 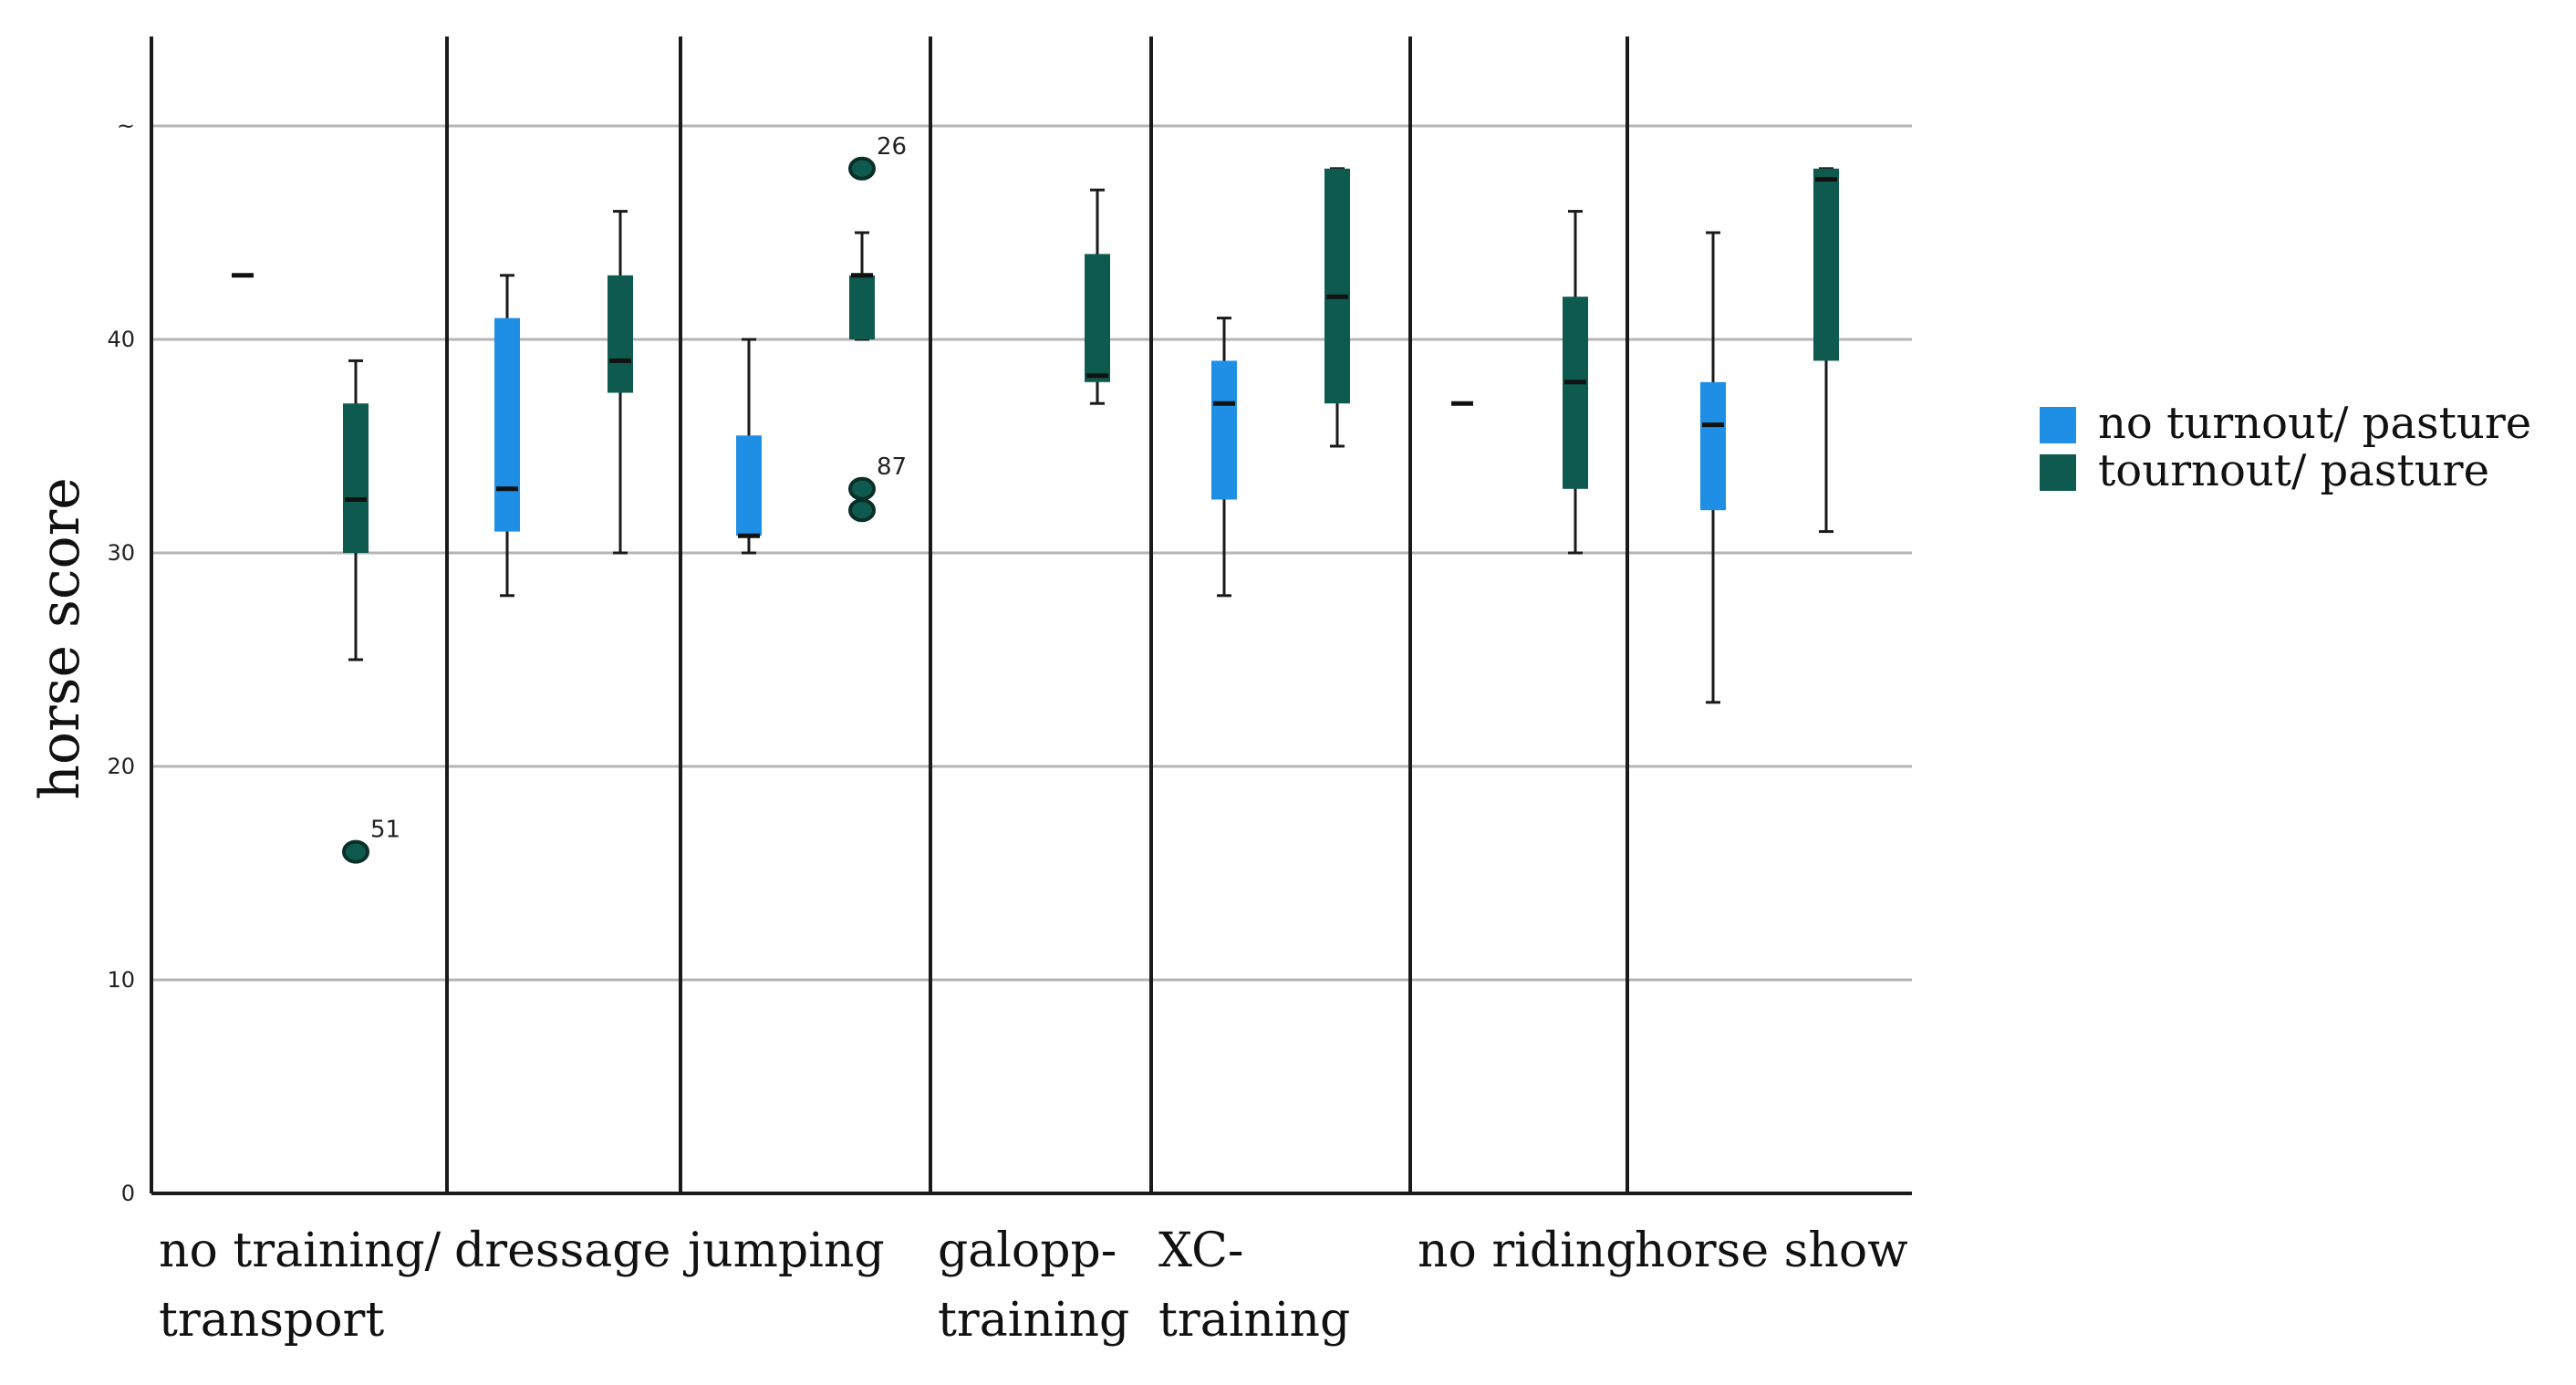 I want to click on category-label: transport, so click(x=271, y=1321).